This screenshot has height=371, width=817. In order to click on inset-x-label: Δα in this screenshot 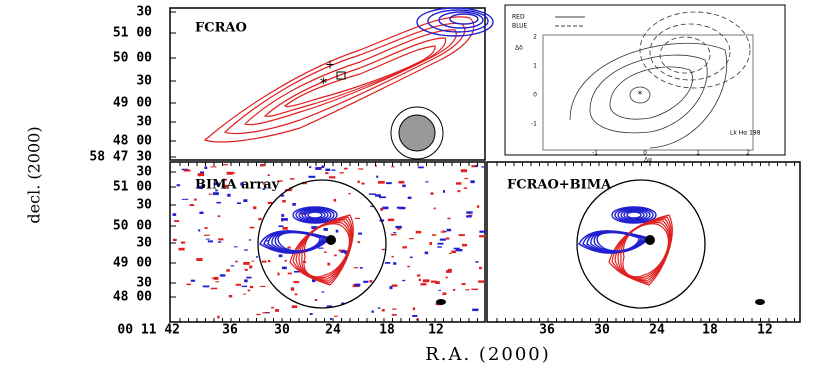, I will do `click(648, 160)`.